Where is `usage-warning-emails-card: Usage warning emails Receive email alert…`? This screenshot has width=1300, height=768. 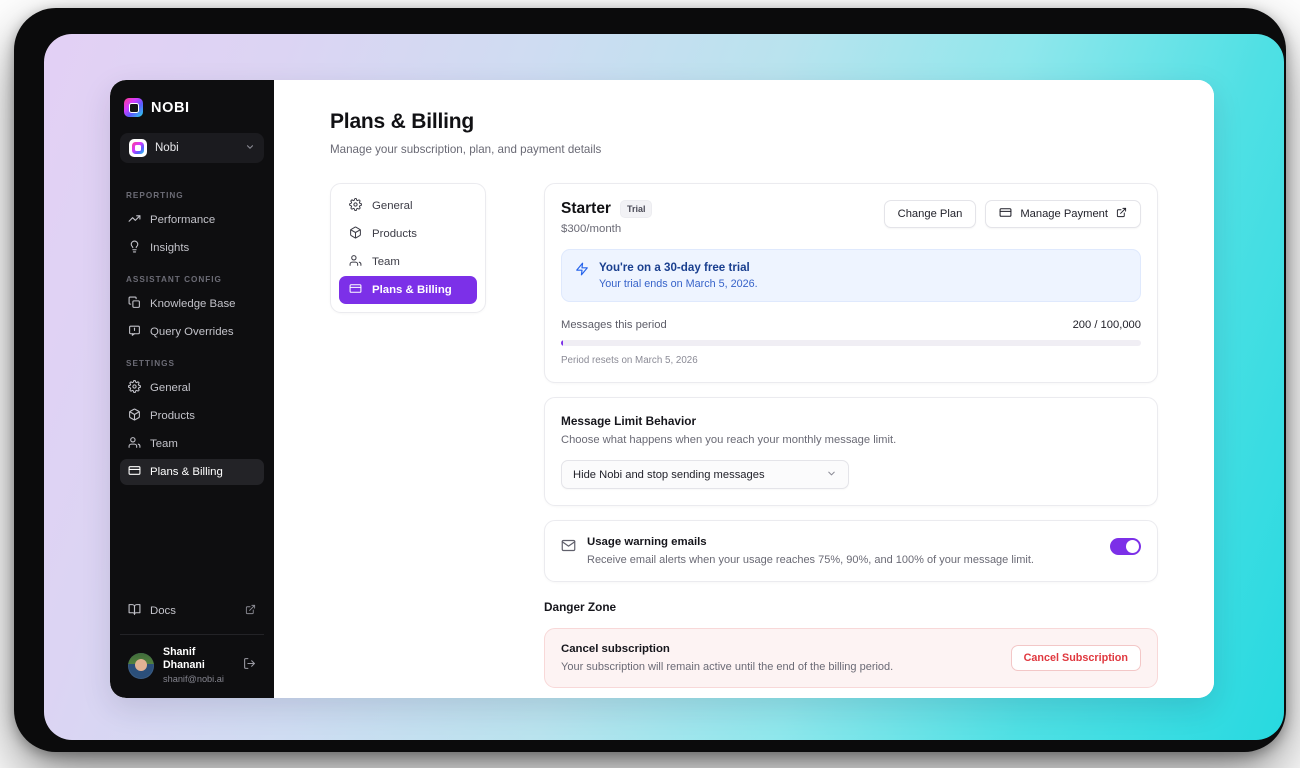 usage-warning-emails-card: Usage warning emails Receive email alert… is located at coordinates (851, 551).